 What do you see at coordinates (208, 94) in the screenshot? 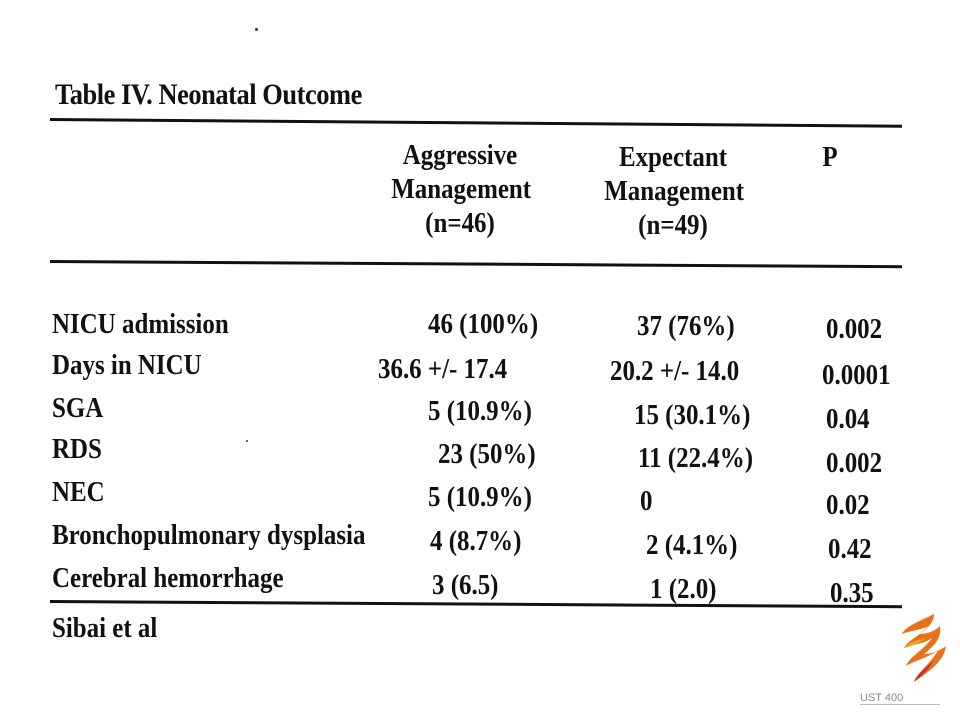
I see `table-title: Table IV. Neonatal Outcome` at bounding box center [208, 94].